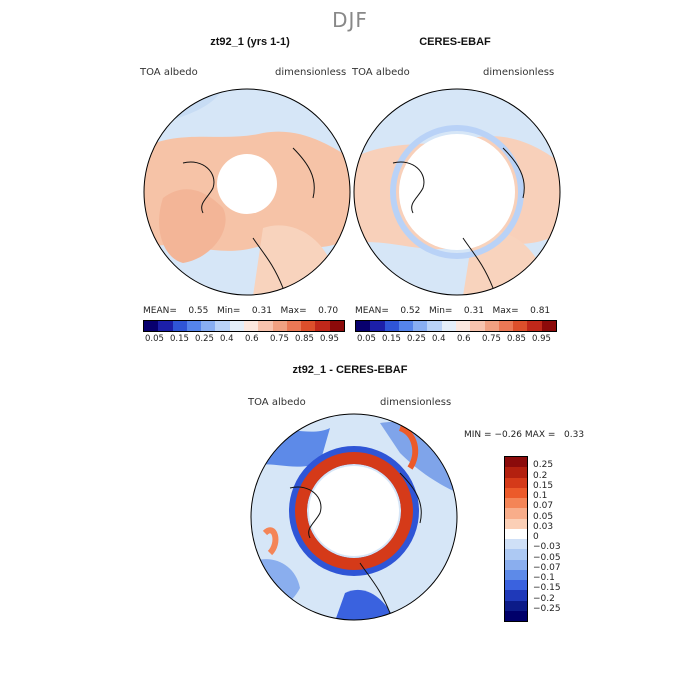 The height and width of the screenshot is (700, 700). What do you see at coordinates (547, 608) in the screenshot?
I see `colorbar-diff-label: −0.25` at bounding box center [547, 608].